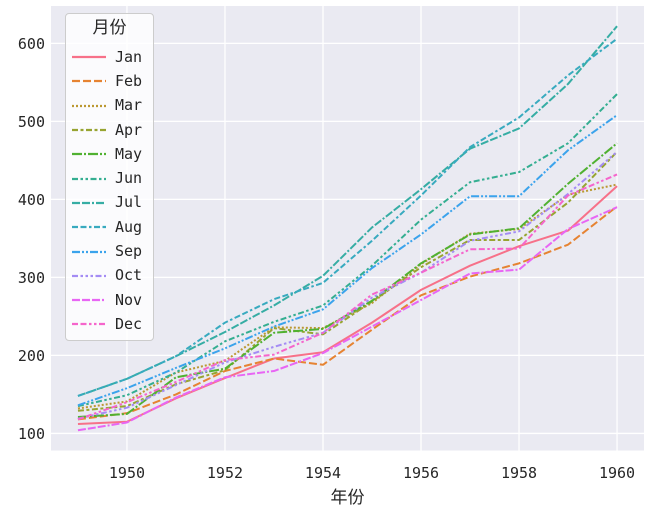 This screenshot has height=512, width=652. What do you see at coordinates (109, 203) in the screenshot?
I see `legend-item-jul: Jul` at bounding box center [109, 203].